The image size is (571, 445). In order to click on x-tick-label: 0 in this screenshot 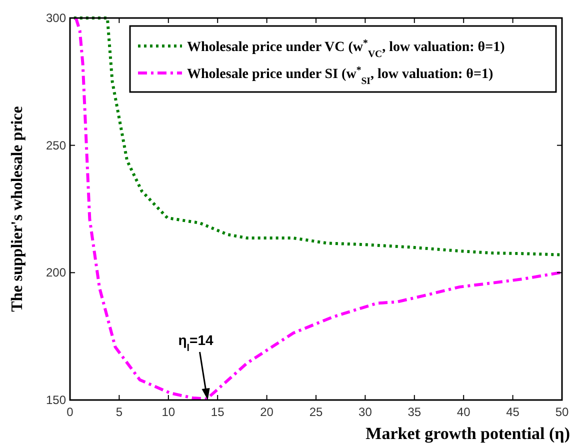, I will do `click(70, 412)`.